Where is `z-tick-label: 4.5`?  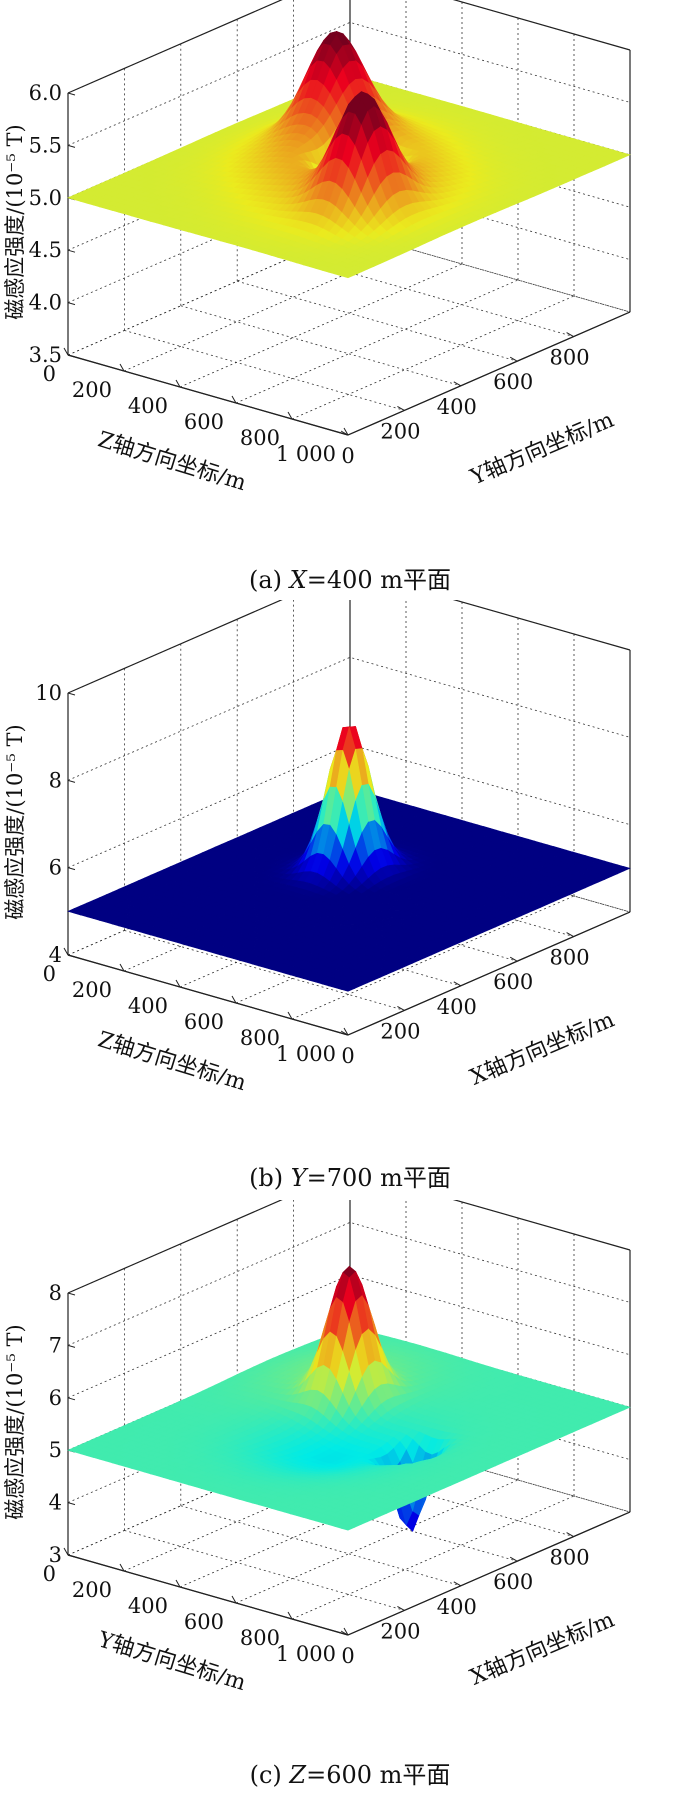 z-tick-label: 4.5 is located at coordinates (45, 250).